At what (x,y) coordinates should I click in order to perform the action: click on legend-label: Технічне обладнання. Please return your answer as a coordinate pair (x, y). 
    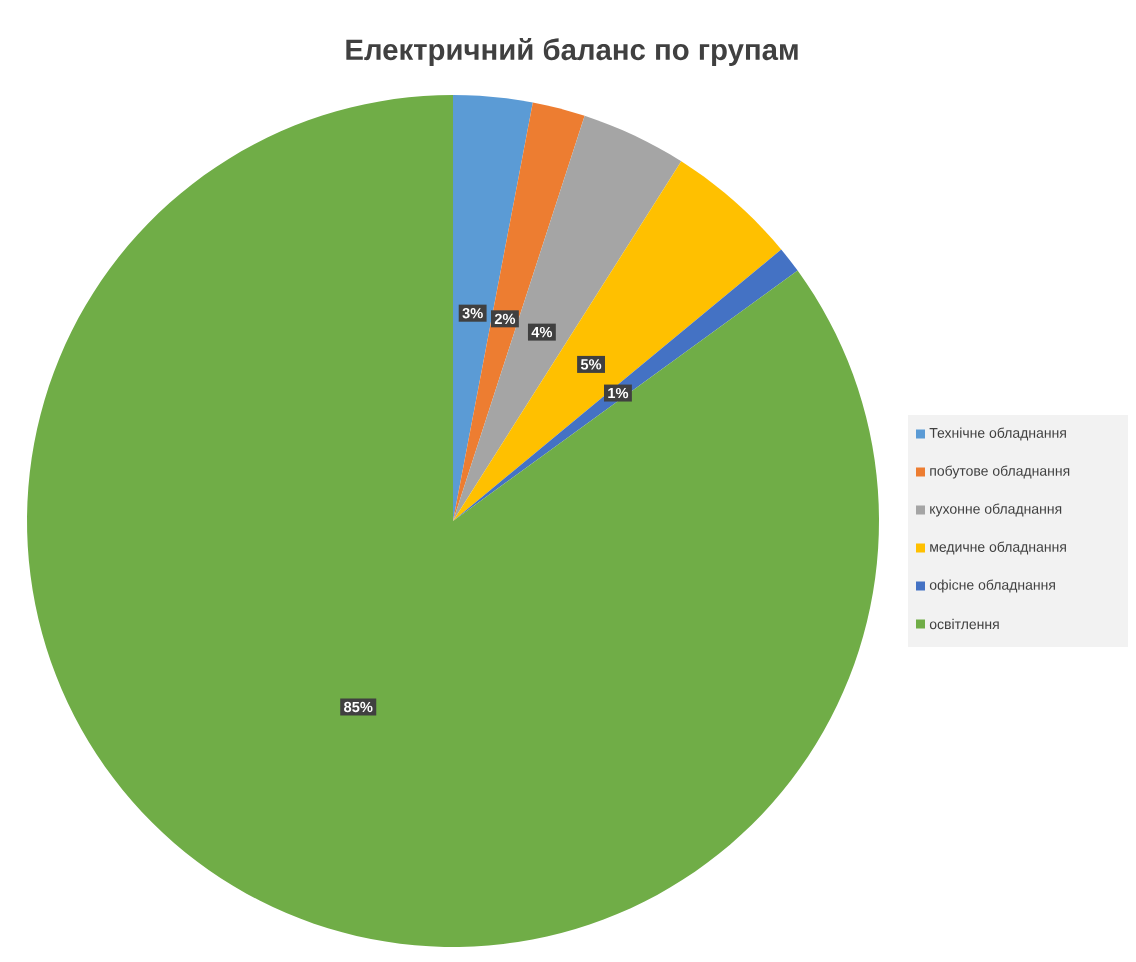
    Looking at the image, I should click on (997, 434).